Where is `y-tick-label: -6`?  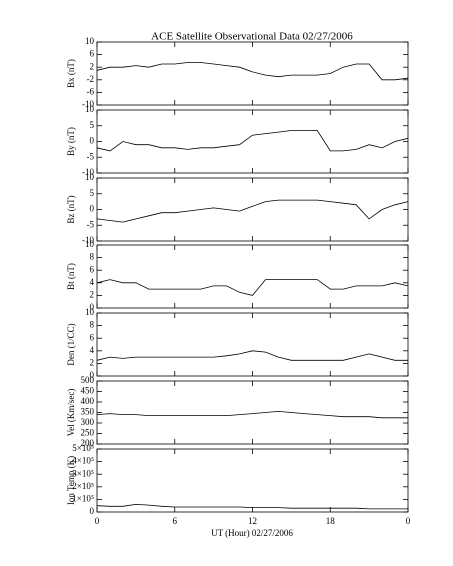
y-tick-label: -6 is located at coordinates (91, 91).